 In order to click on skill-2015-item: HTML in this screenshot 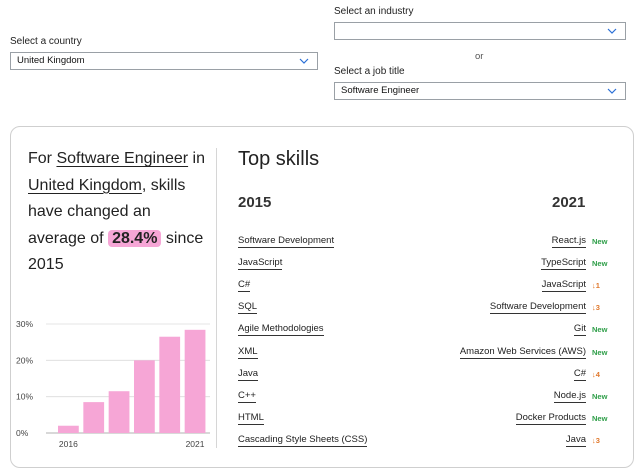, I will do `click(251, 418)`.